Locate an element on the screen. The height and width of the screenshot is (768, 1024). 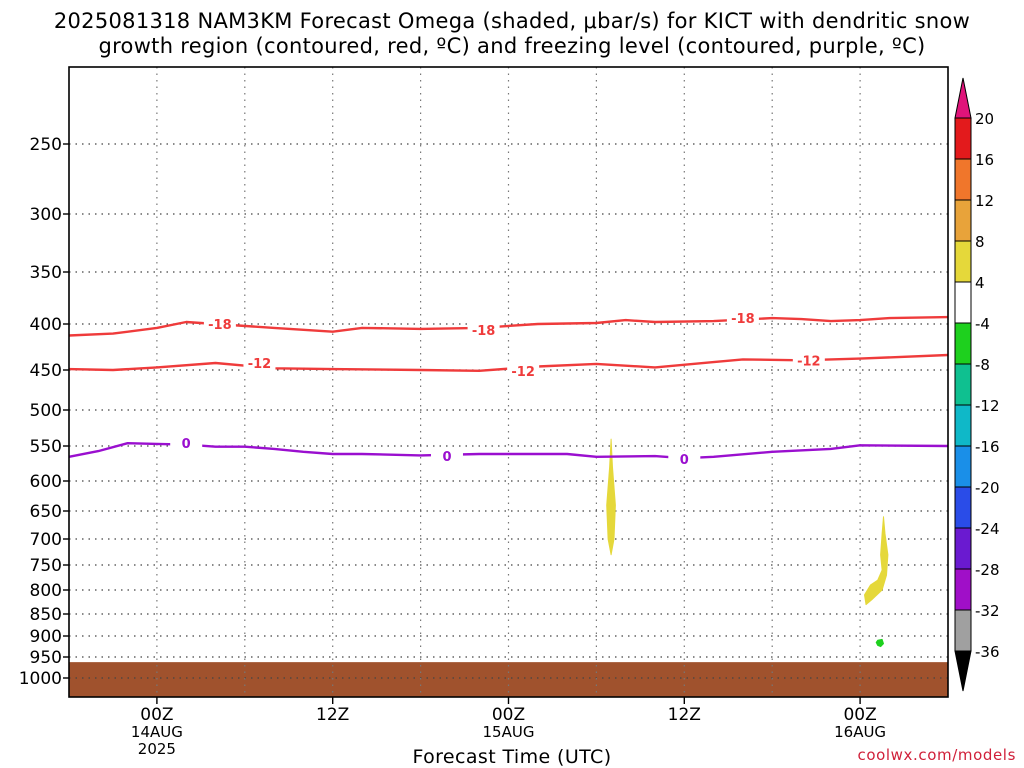
y-tick-label-800: 800 is located at coordinates (46, 591).